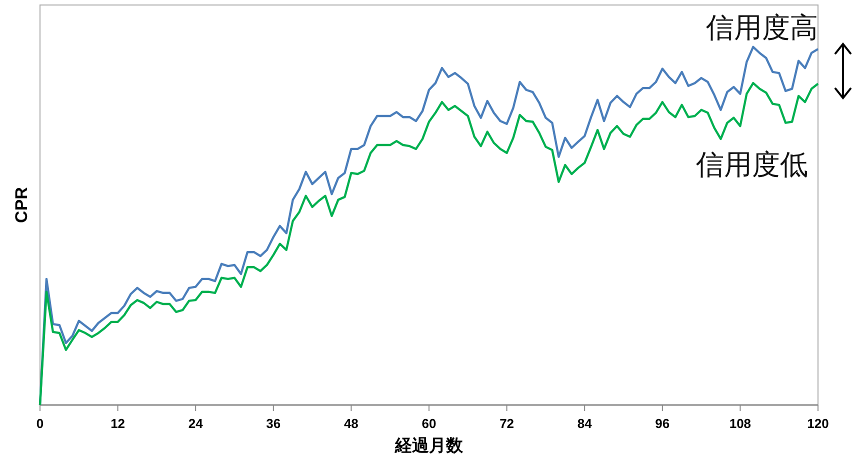  What do you see at coordinates (429, 445) in the screenshot?
I see `x-axis-title: 経過月数` at bounding box center [429, 445].